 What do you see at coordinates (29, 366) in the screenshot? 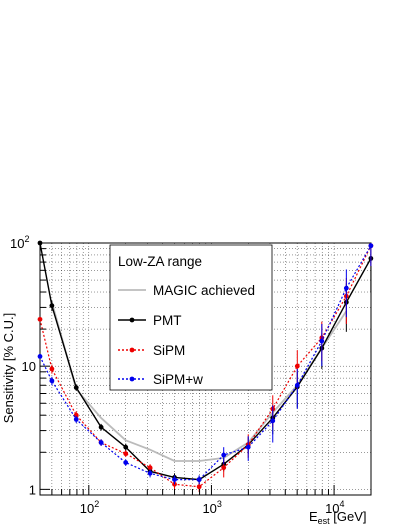
I see `y-tick-label: 10` at bounding box center [29, 366].